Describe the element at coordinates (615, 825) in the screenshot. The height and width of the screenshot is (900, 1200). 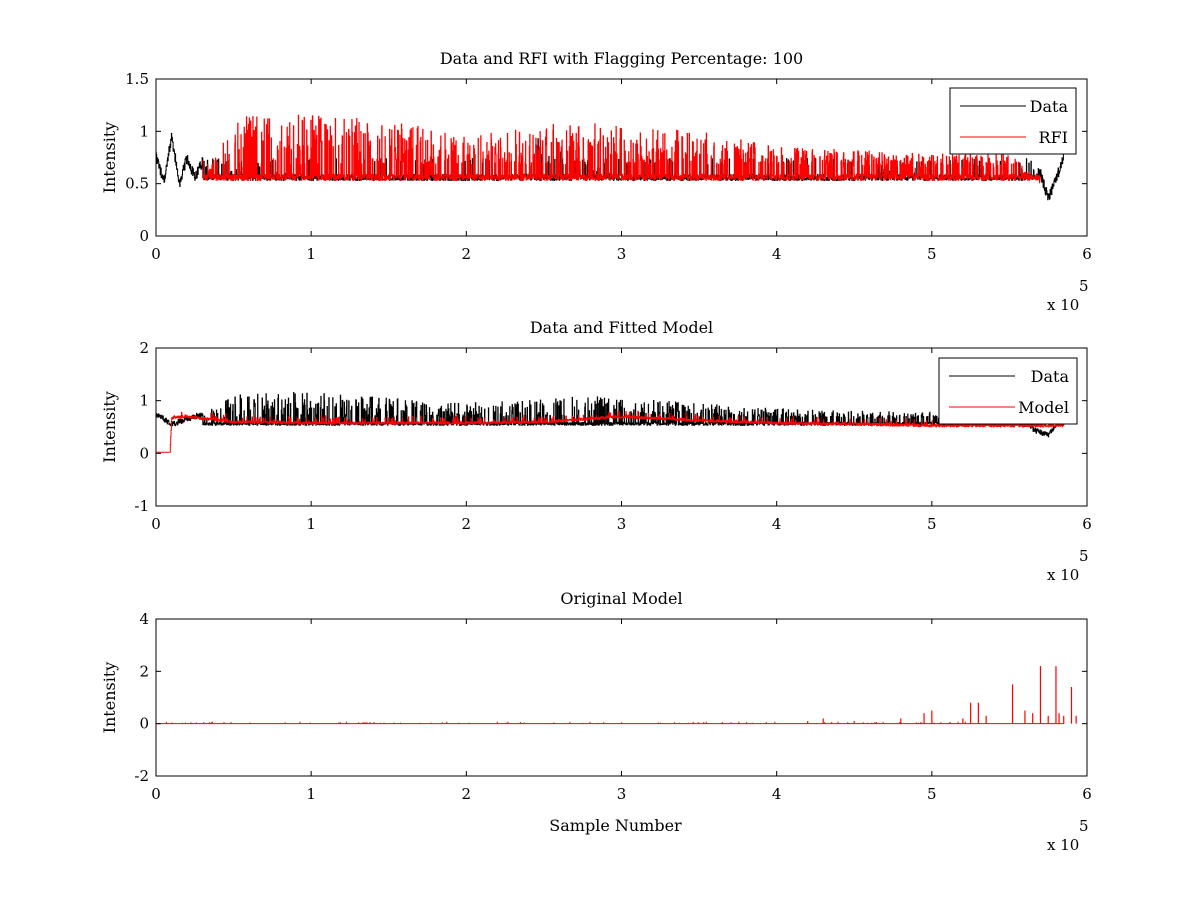
I see `x-axis-label: Sample Number` at that location.